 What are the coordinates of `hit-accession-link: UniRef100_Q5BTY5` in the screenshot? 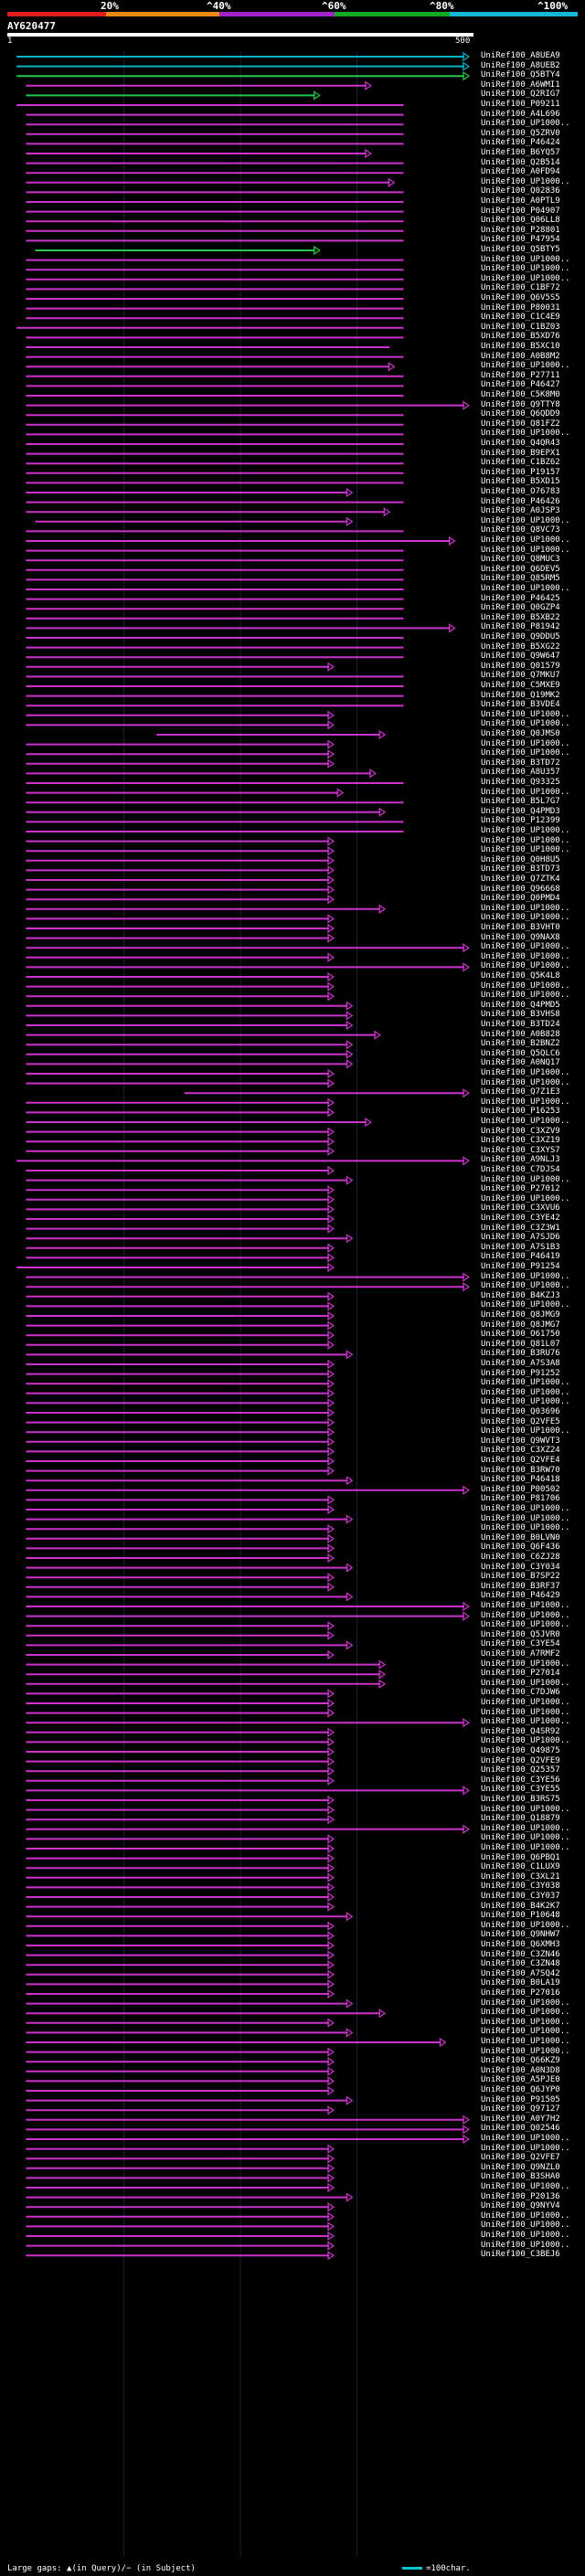 It's located at (520, 249).